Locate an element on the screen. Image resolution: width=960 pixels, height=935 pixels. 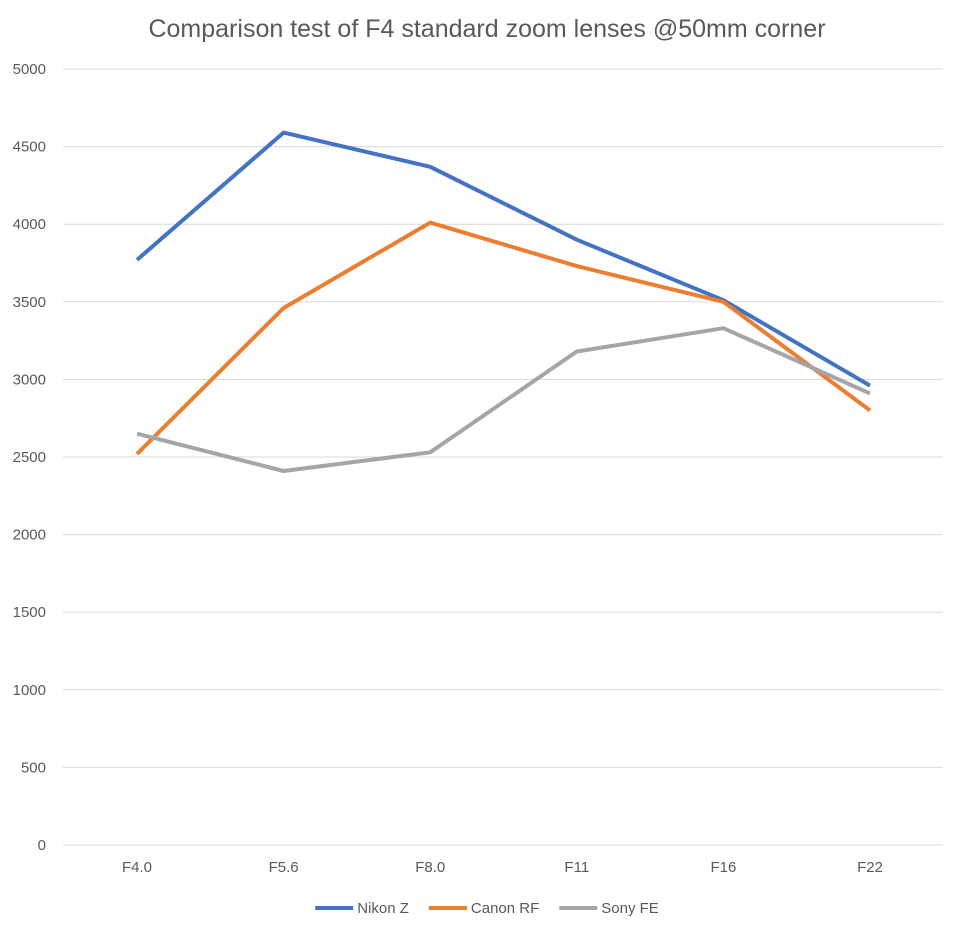
y-tick-label: 4500 is located at coordinates (29, 147).